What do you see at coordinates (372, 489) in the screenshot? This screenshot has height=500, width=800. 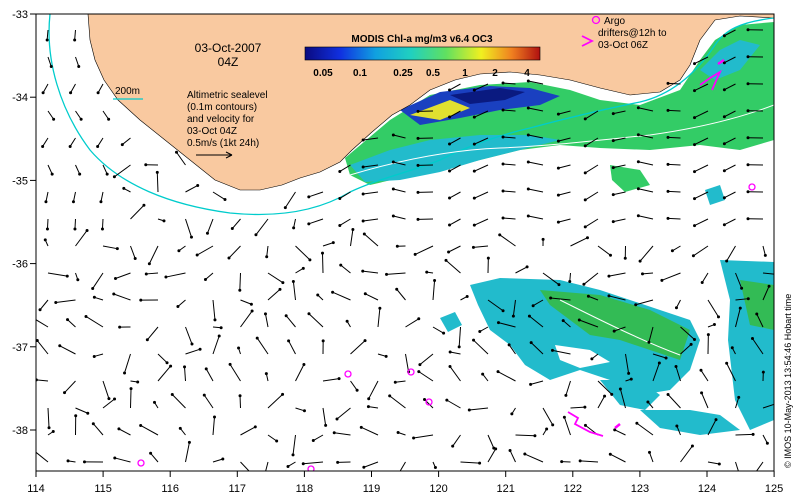 I see `lon-tick-label: 119` at bounding box center [372, 489].